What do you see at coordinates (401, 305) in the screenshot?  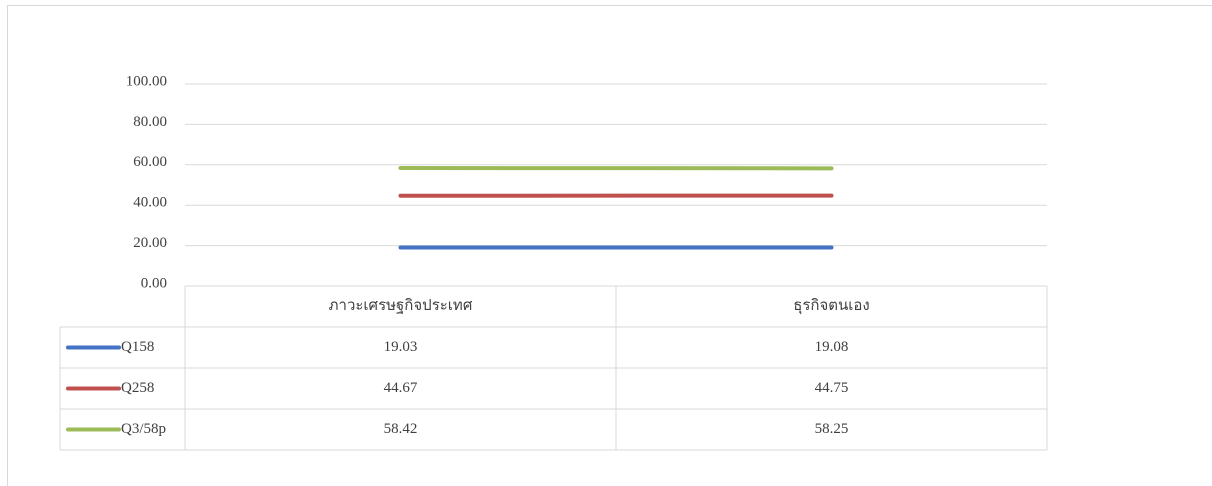 I see `x-tick-label: ภาวะเศรษฐกิจประเทศ` at bounding box center [401, 305].